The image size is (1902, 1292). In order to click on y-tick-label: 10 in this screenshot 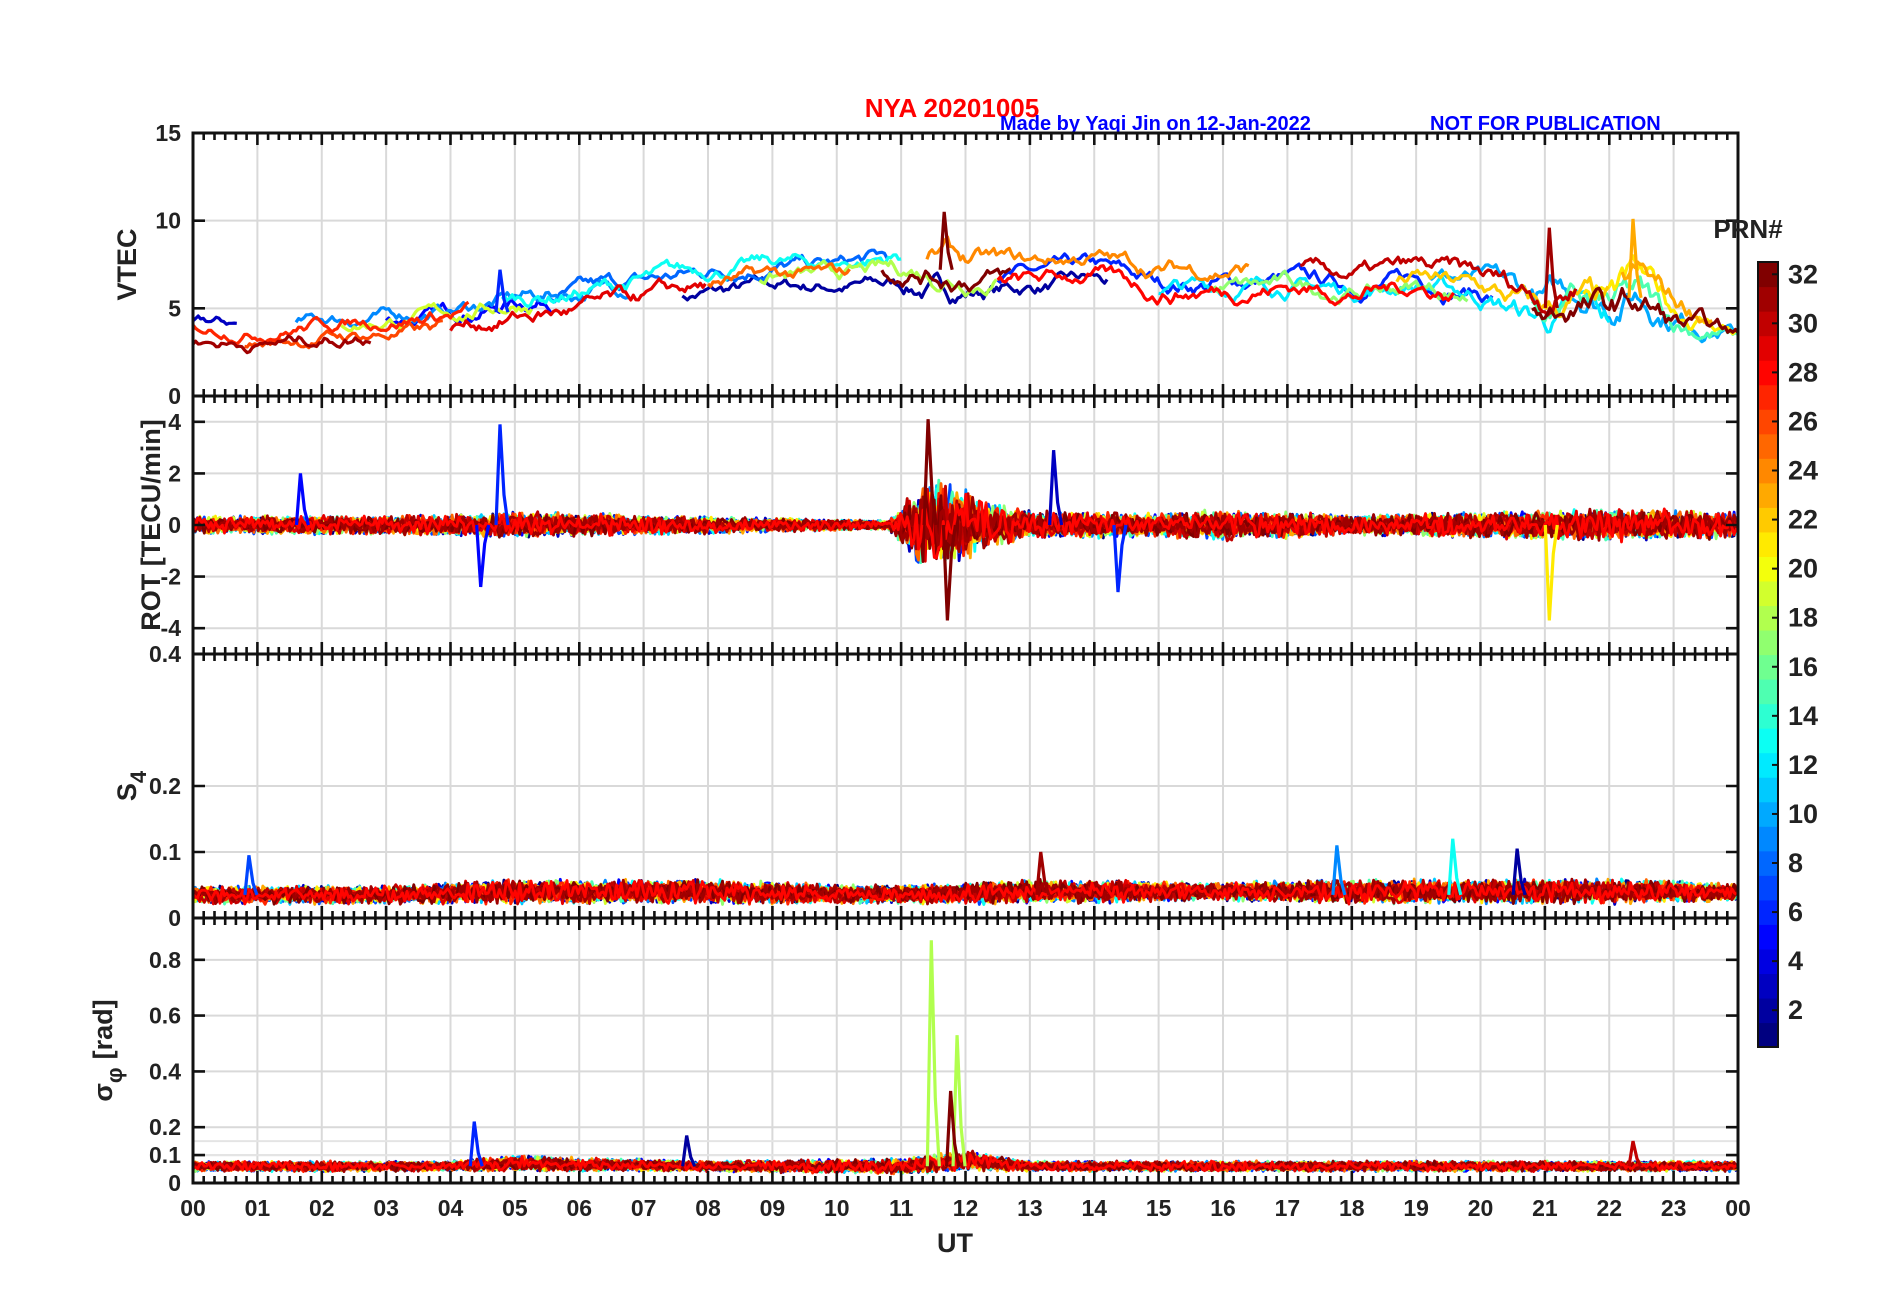, I will do `click(168, 221)`.